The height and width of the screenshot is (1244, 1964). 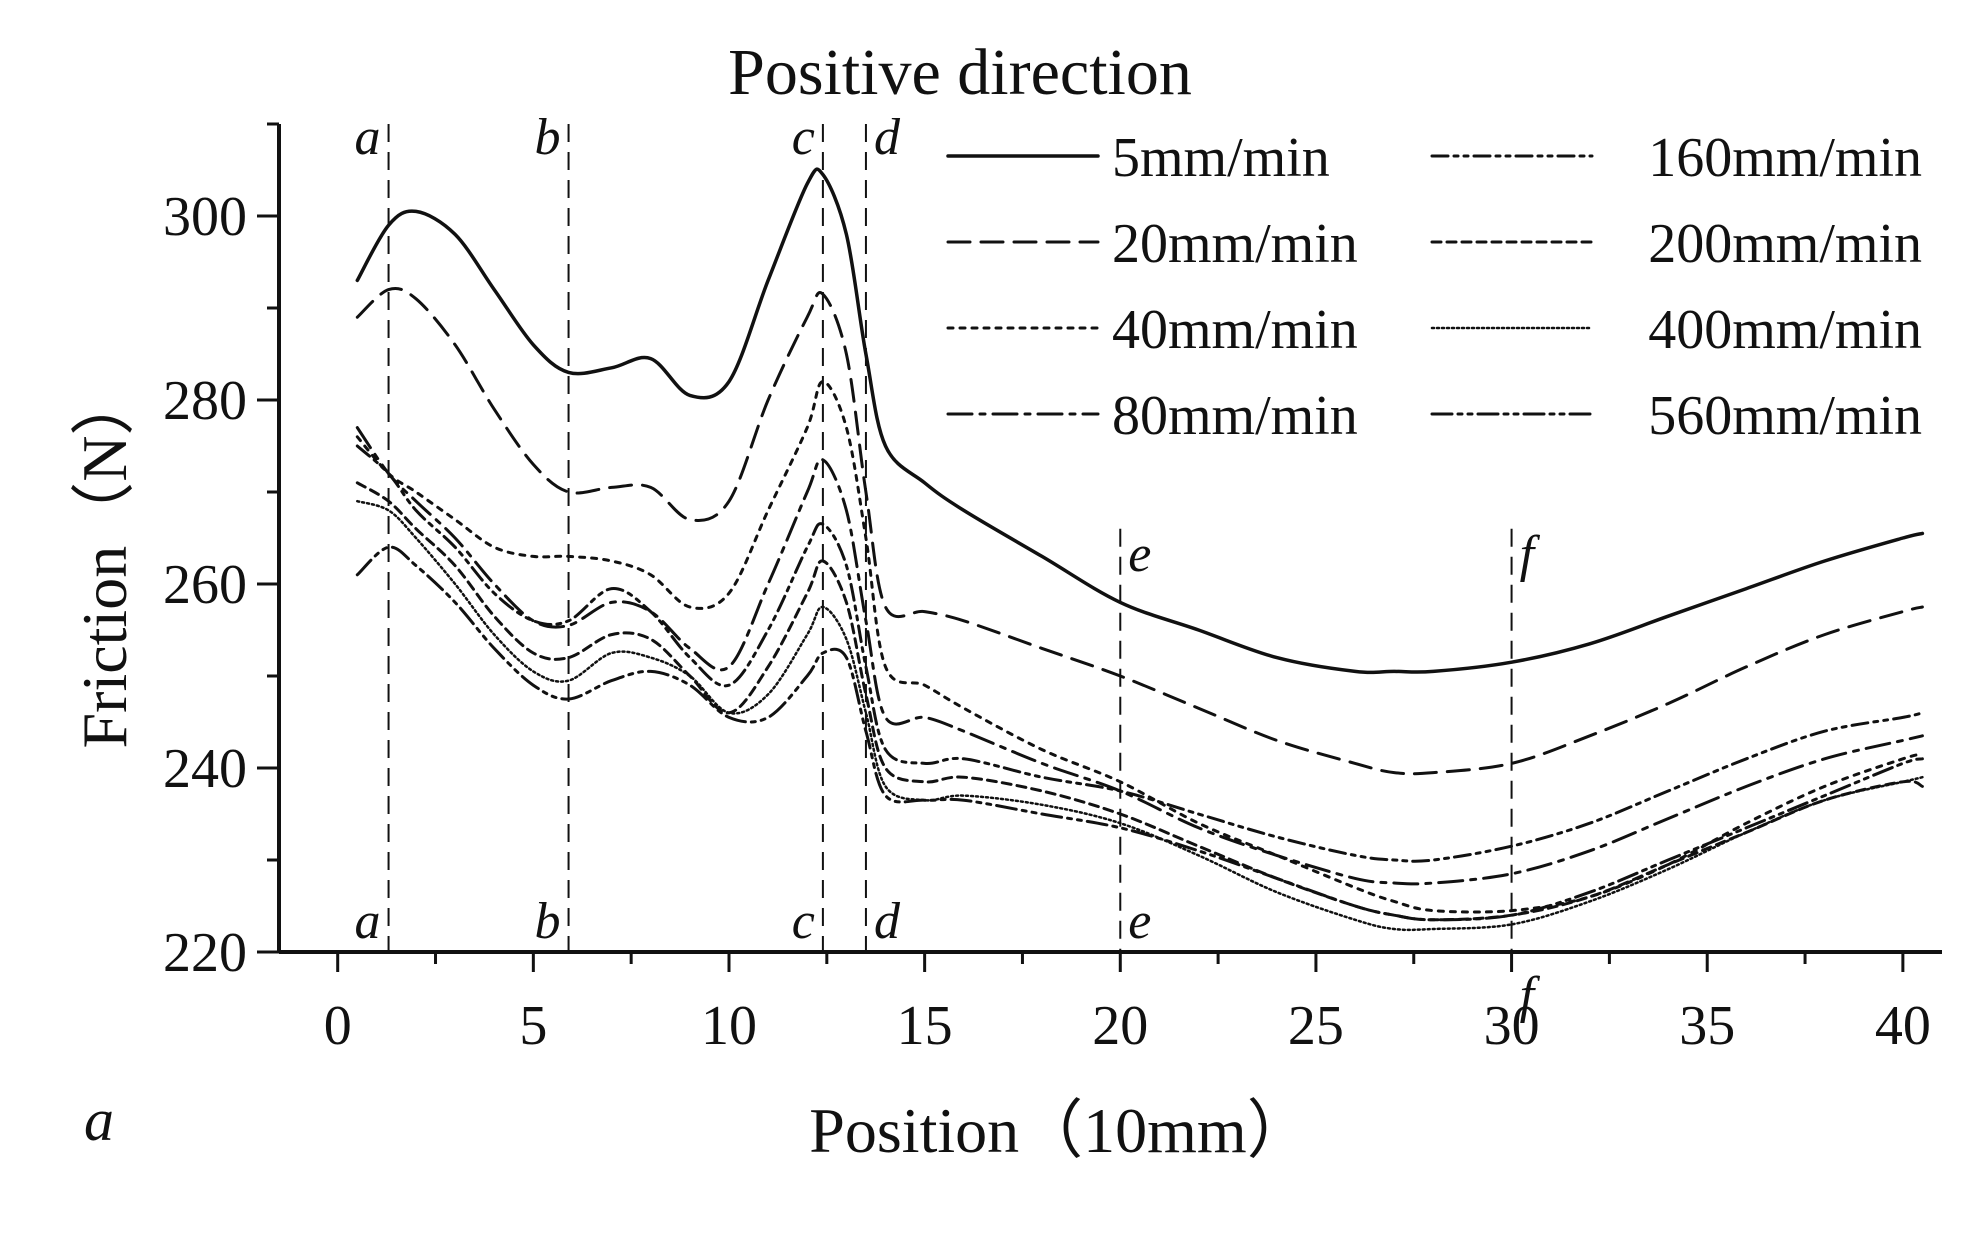 I want to click on chart-title: Positive direction, so click(x=960, y=72).